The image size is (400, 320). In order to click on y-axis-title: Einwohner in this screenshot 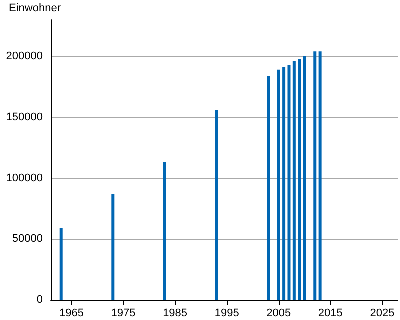, I will do `click(35, 8)`.